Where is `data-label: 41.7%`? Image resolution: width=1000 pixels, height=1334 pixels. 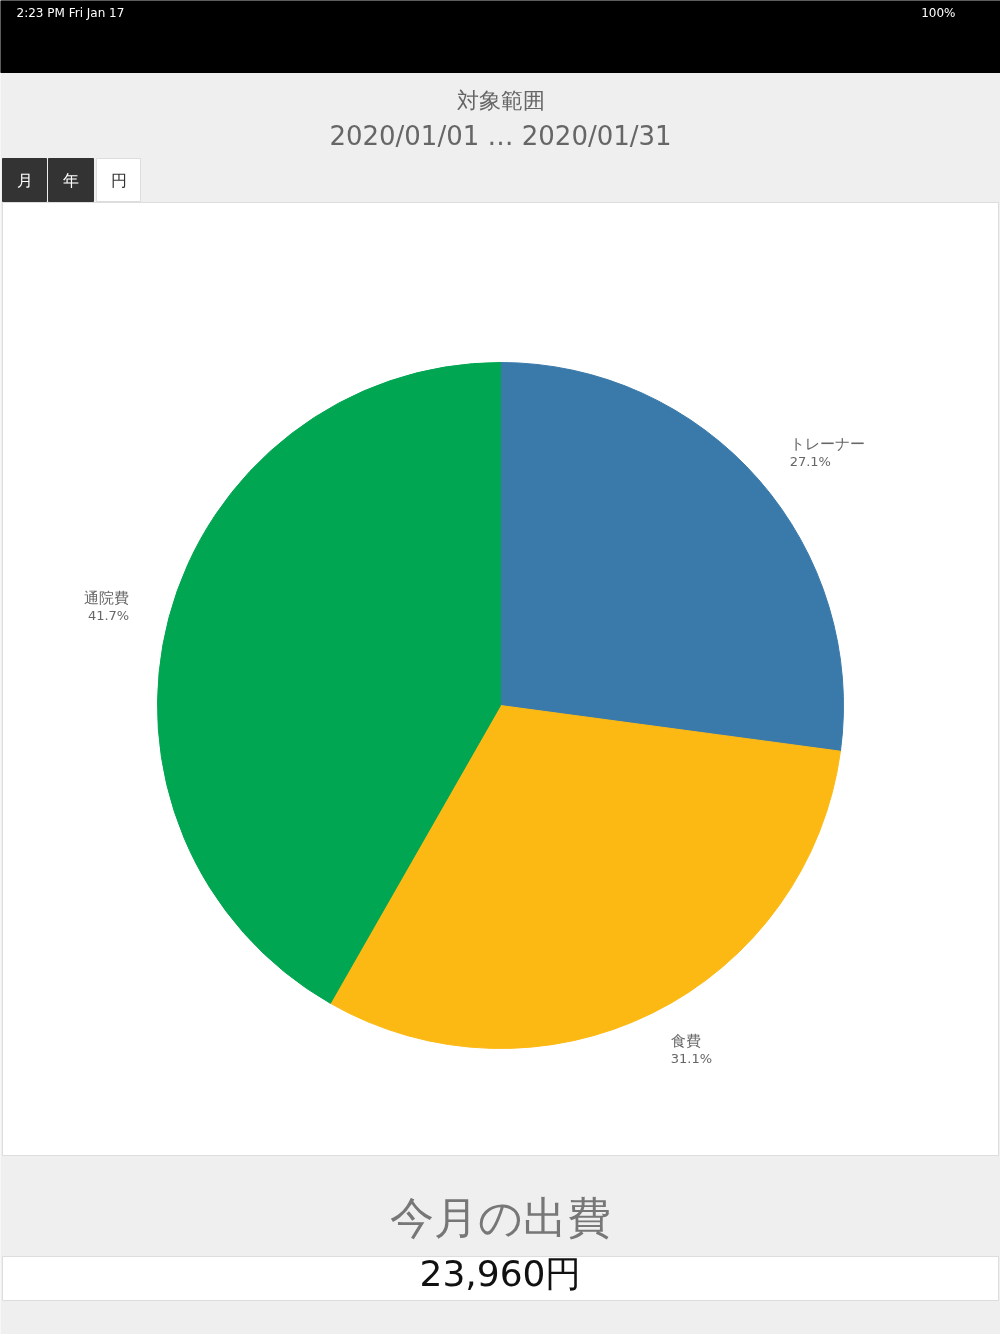
data-label: 41.7% is located at coordinates (108, 616).